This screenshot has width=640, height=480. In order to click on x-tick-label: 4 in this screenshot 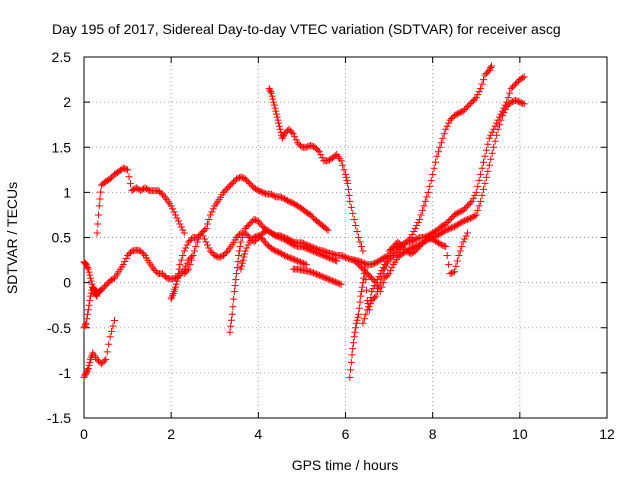, I will do `click(258, 434)`.